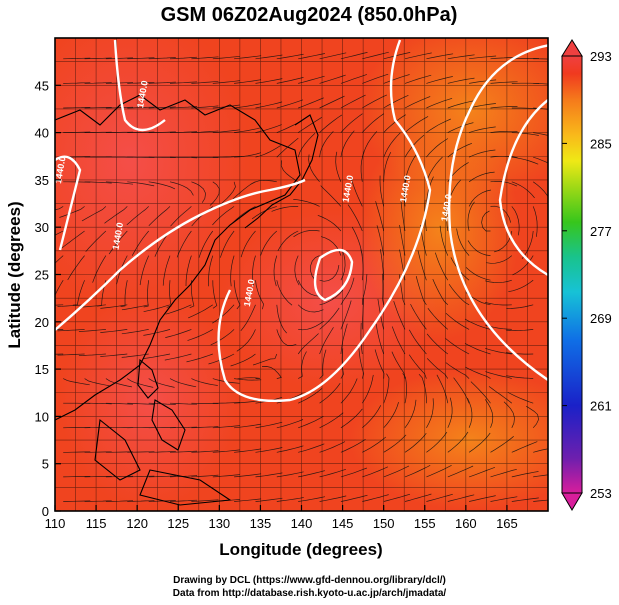 The height and width of the screenshot is (605, 619). What do you see at coordinates (42, 416) in the screenshot?
I see `y-tick-label: 10` at bounding box center [42, 416].